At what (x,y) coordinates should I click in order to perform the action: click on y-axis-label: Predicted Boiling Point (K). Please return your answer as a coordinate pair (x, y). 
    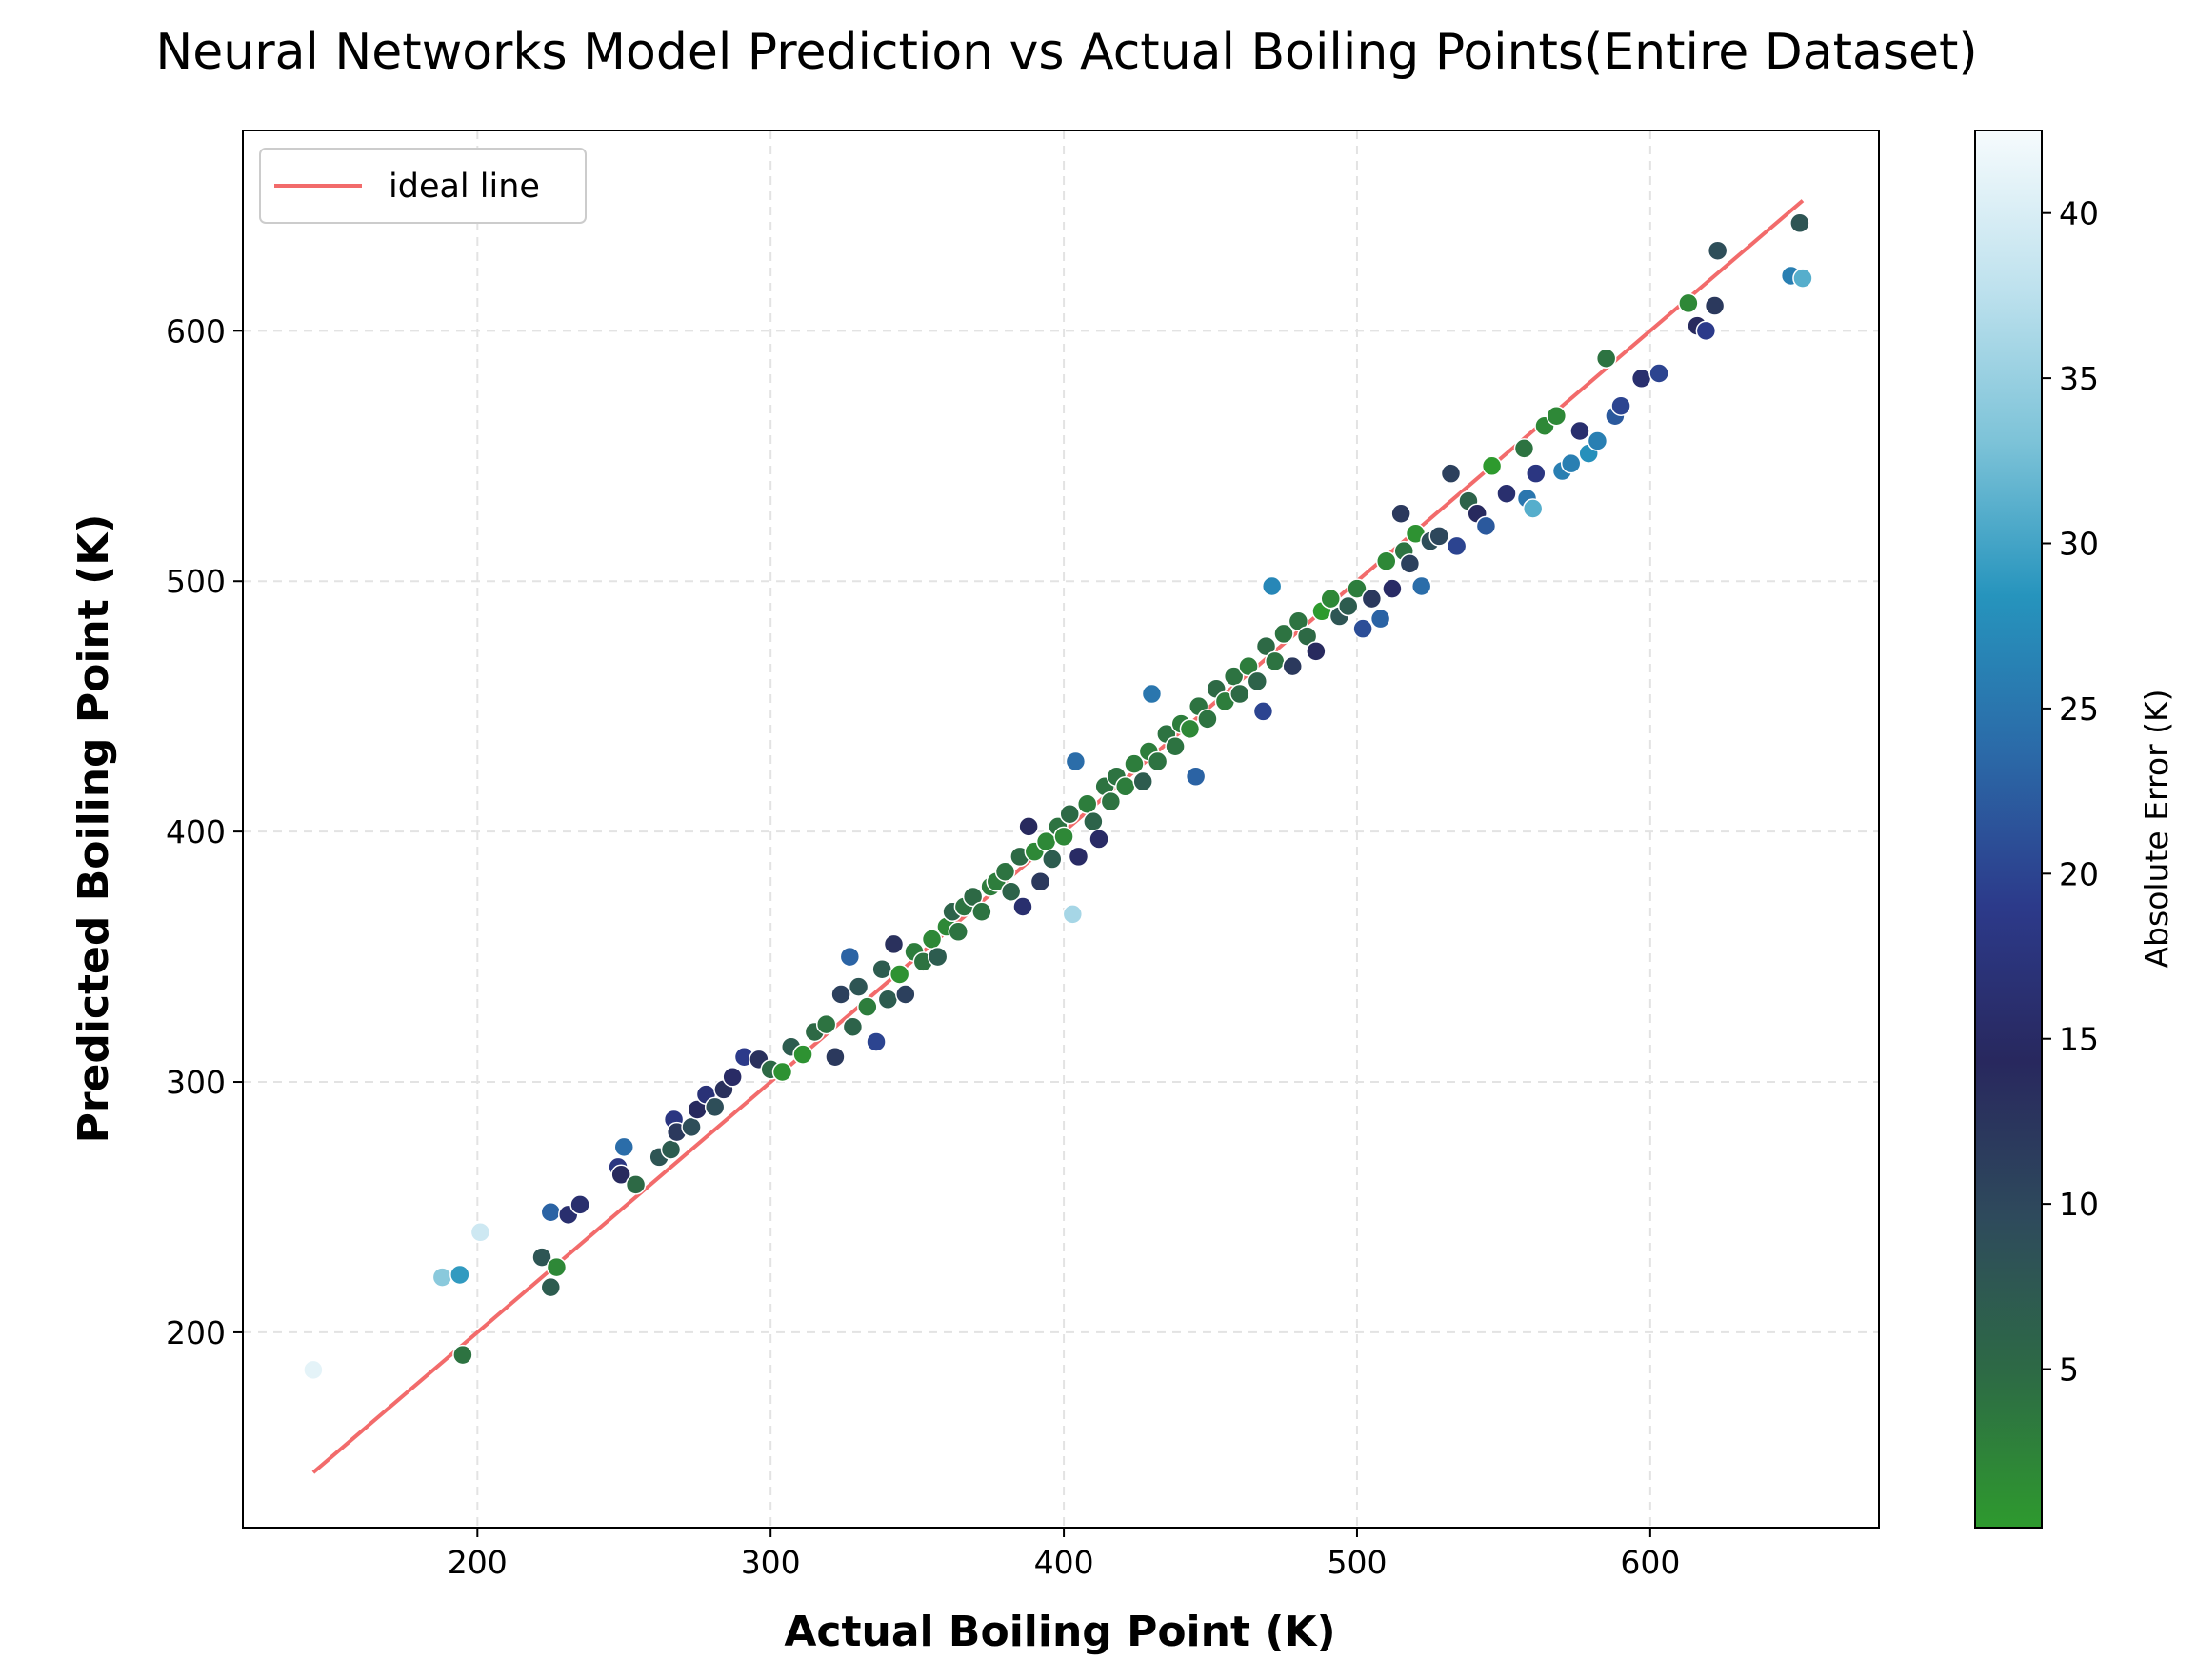
    Looking at the image, I should click on (94, 829).